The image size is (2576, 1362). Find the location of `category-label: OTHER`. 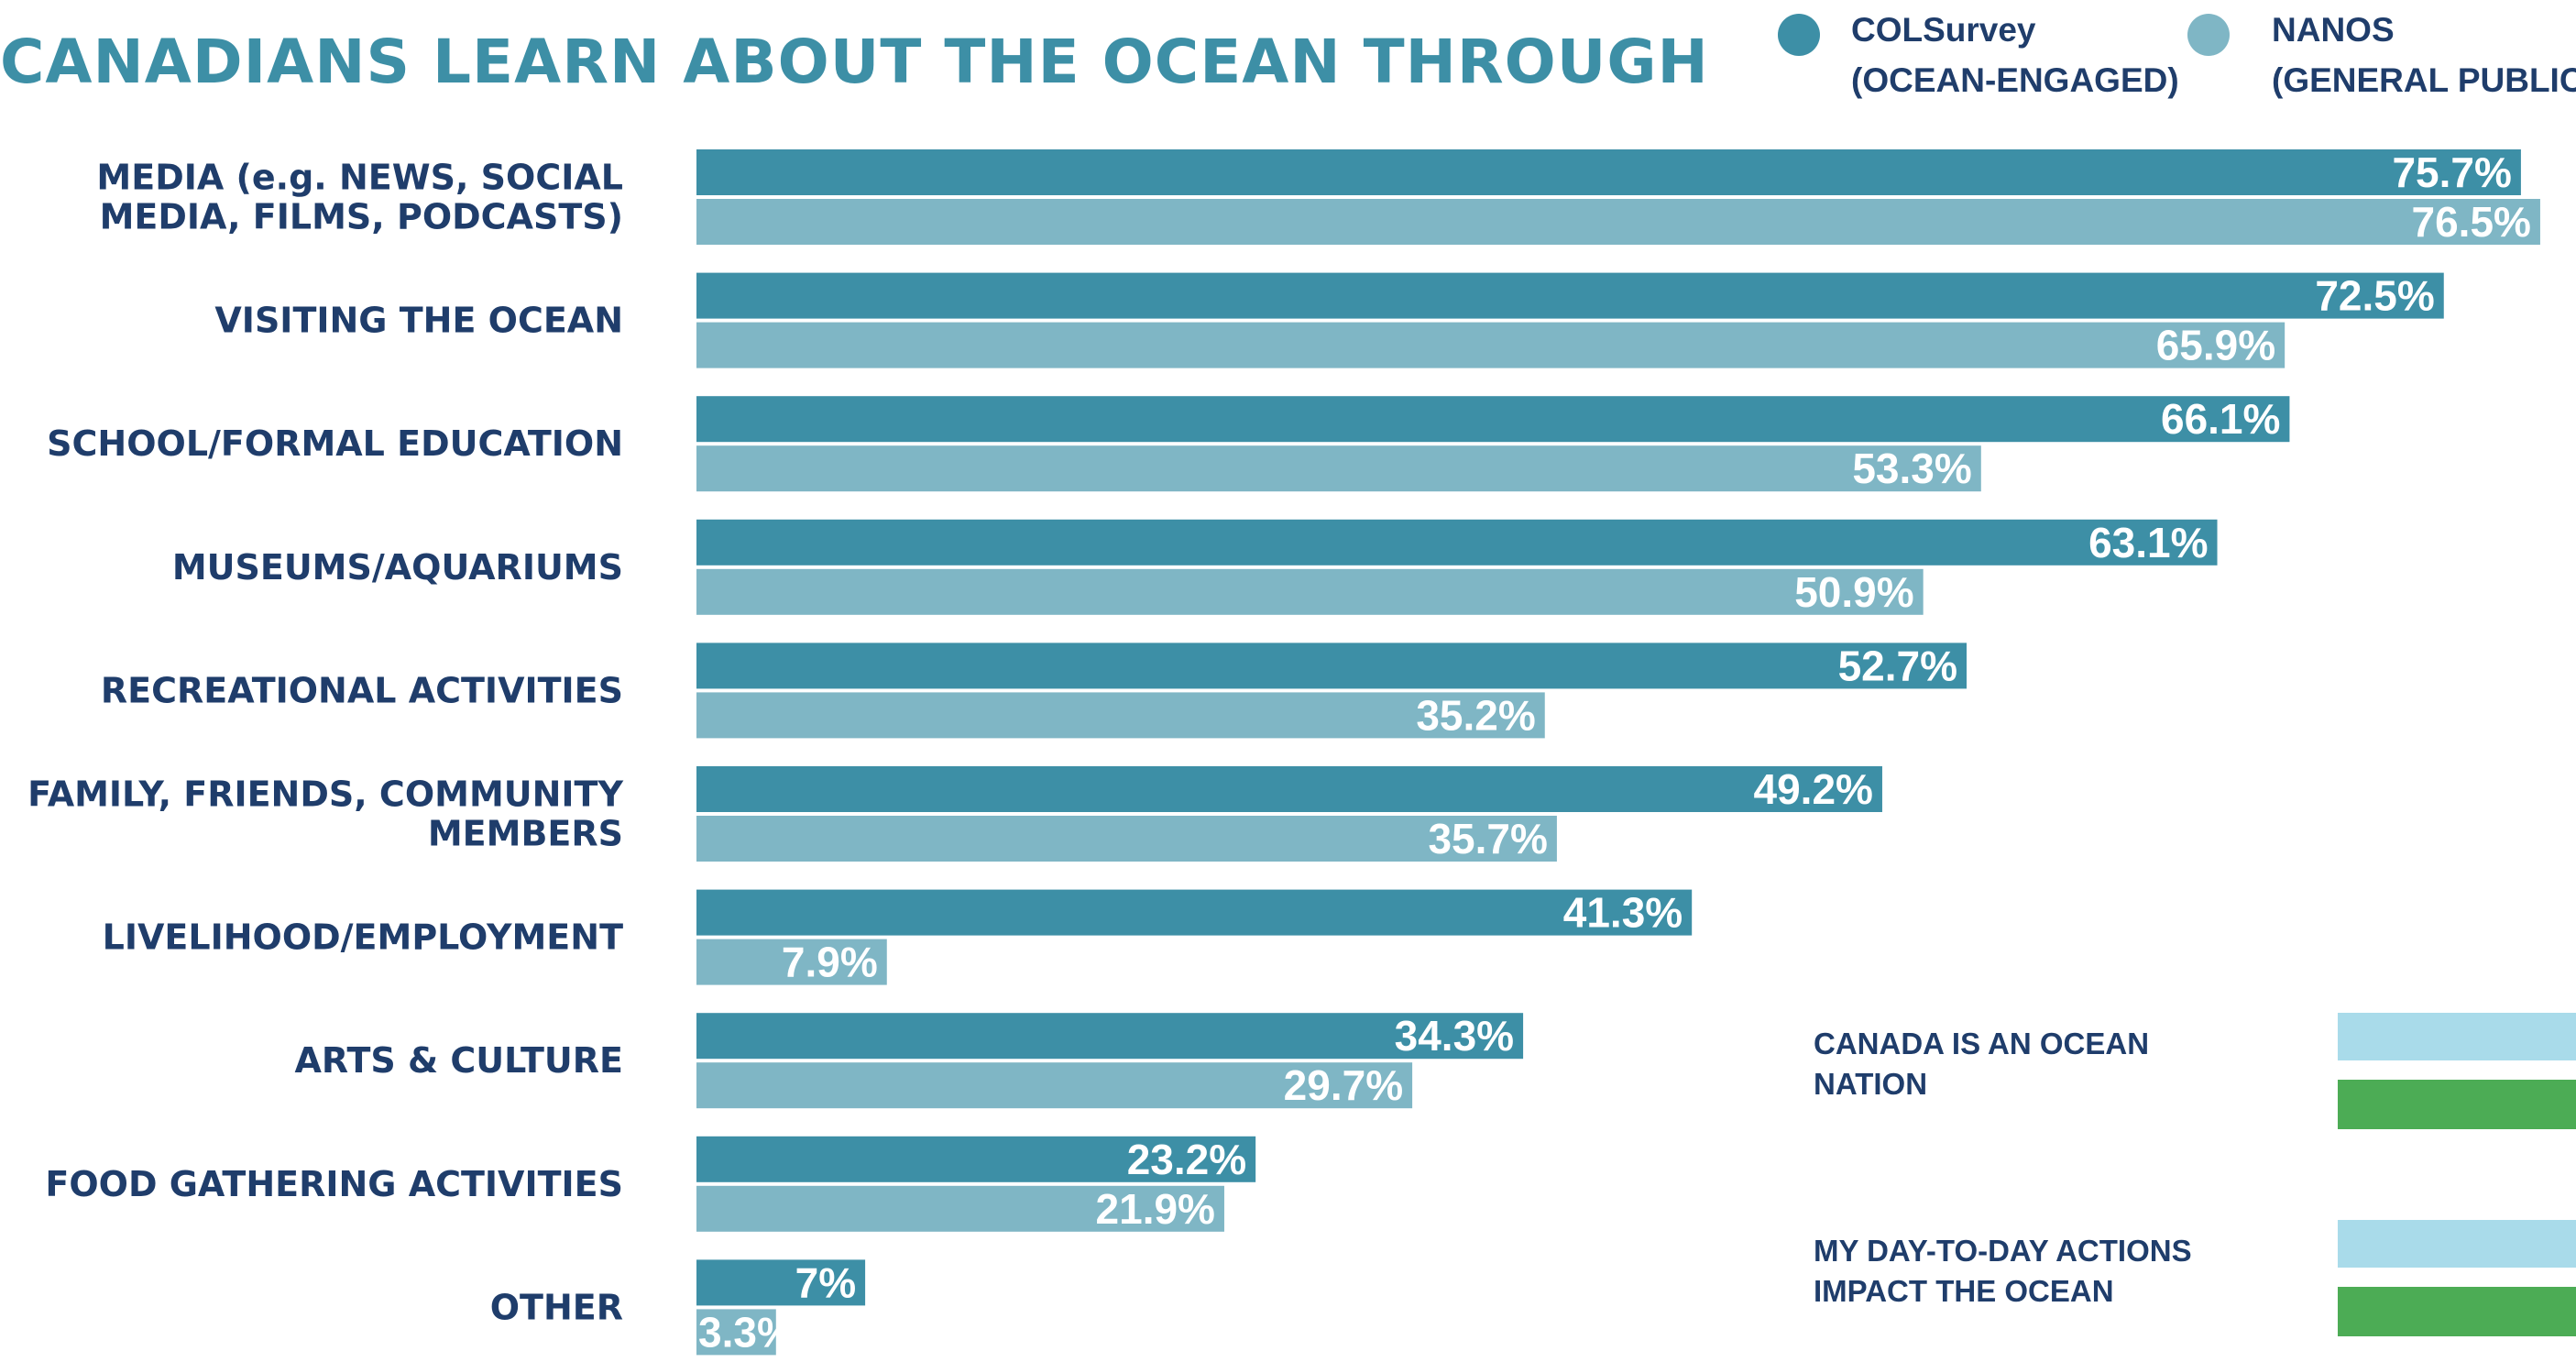

category-label: OTHER is located at coordinates (556, 1307).